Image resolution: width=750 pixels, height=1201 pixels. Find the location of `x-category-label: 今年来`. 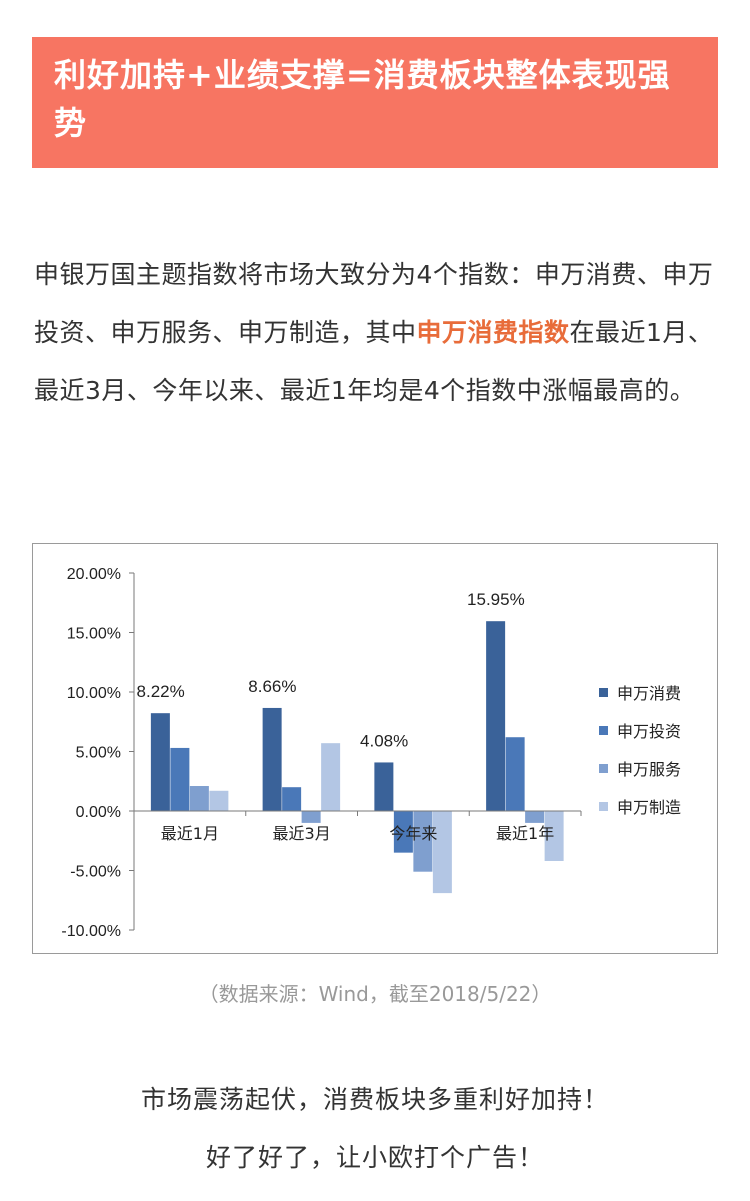

x-category-label: 今年来 is located at coordinates (413, 833).